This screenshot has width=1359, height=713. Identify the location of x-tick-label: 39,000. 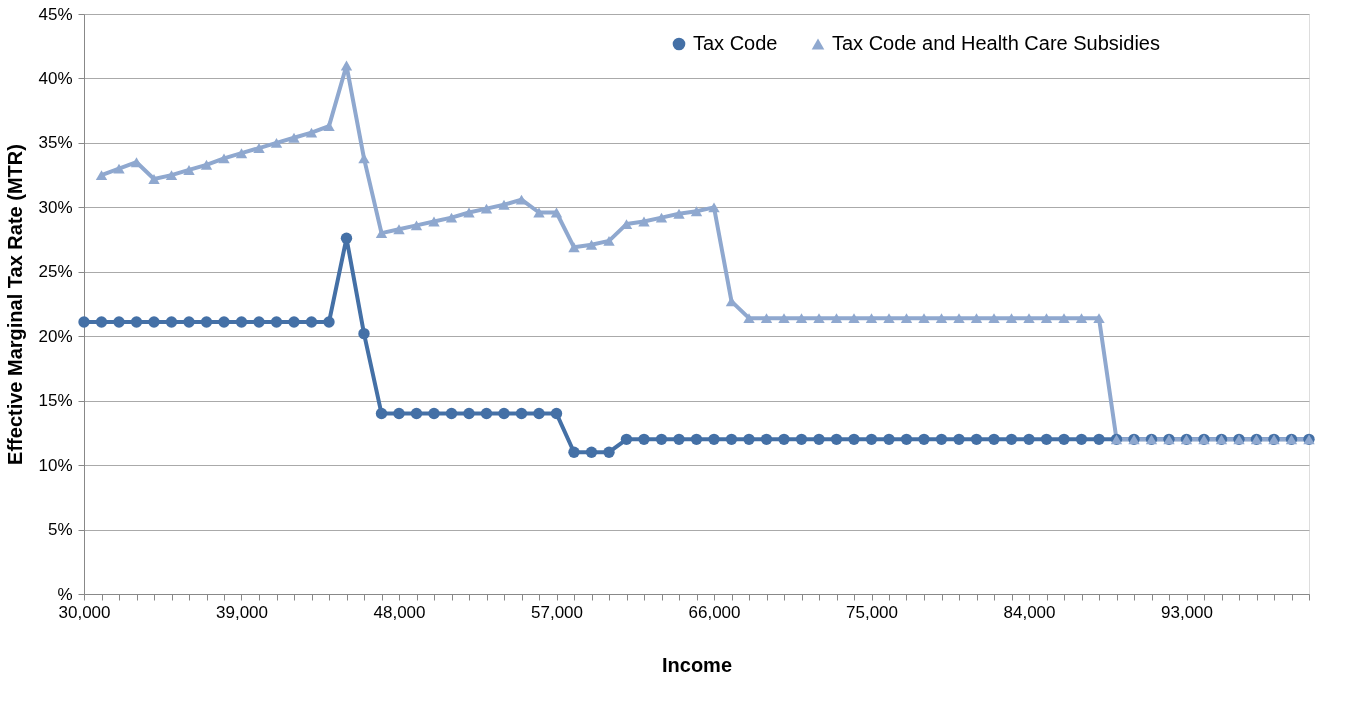
(242, 612).